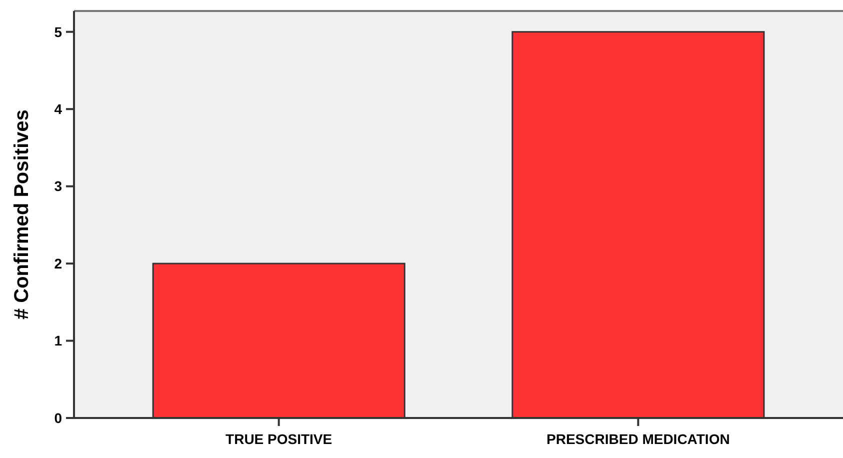  I want to click on y-tick-label: 5, so click(58, 32).